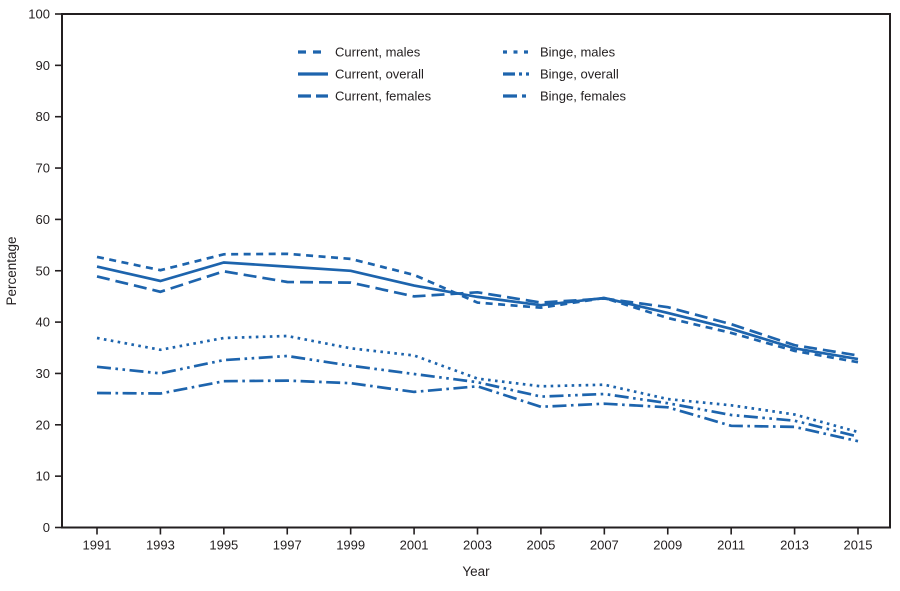 This screenshot has width=900, height=591. I want to click on legend-item-current-females: Current, females, so click(365, 96).